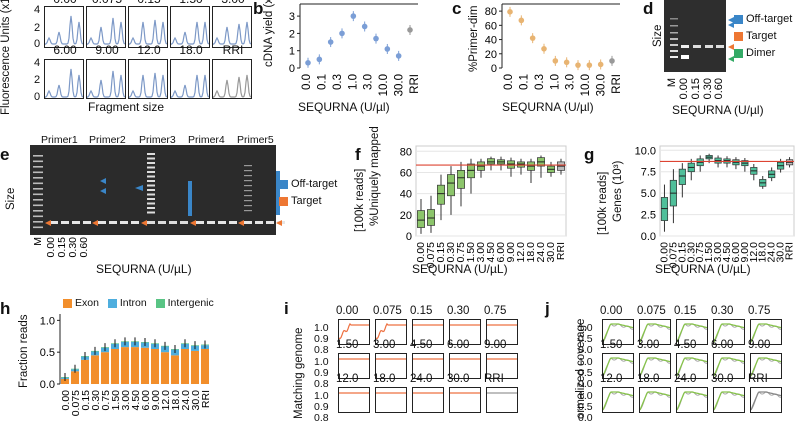 The width and height of the screenshot is (800, 424). Describe the element at coordinates (727, 252) in the screenshot. I see `x-tick-label: 4.50` at that location.